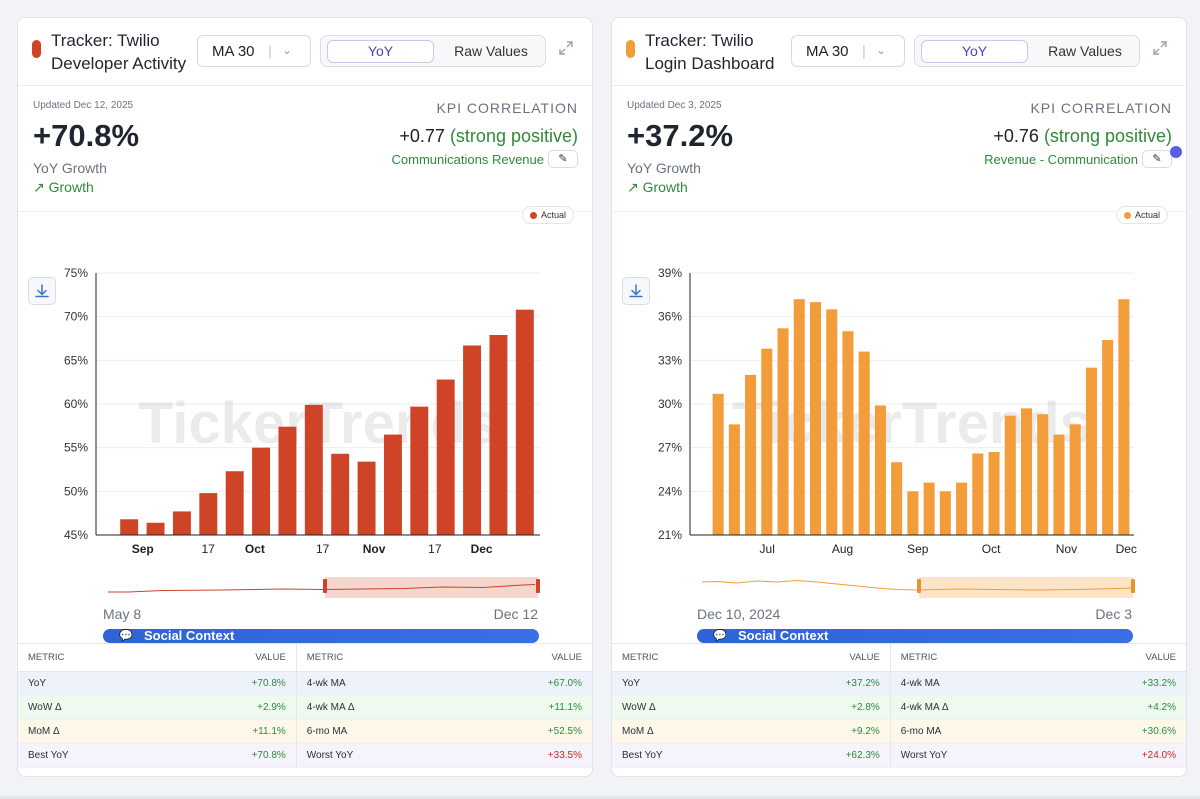 Image resolution: width=1200 pixels, height=799 pixels. I want to click on y-tick-label: 55%, so click(76, 448).